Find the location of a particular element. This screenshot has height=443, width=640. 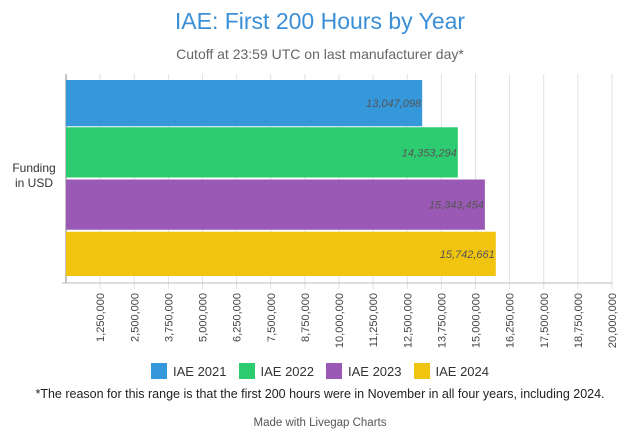

x-tick-label: 12,500,000 is located at coordinates (408, 320).